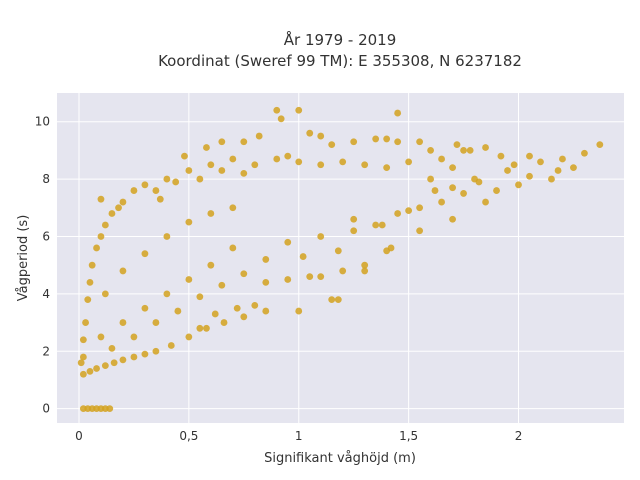  What do you see at coordinates (46, 179) in the screenshot?
I see `y-tick-label: 8` at bounding box center [46, 179].